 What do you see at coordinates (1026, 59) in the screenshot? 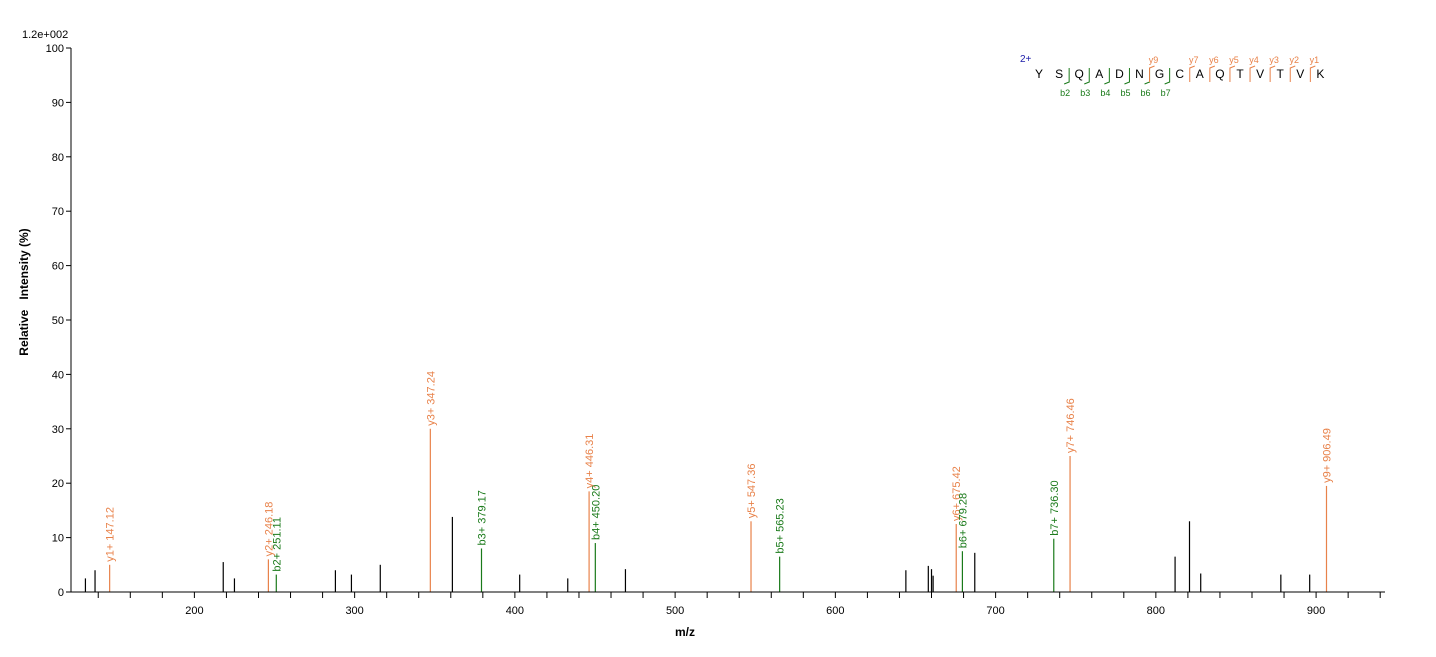
I see `charge-label: 2+` at bounding box center [1026, 59].